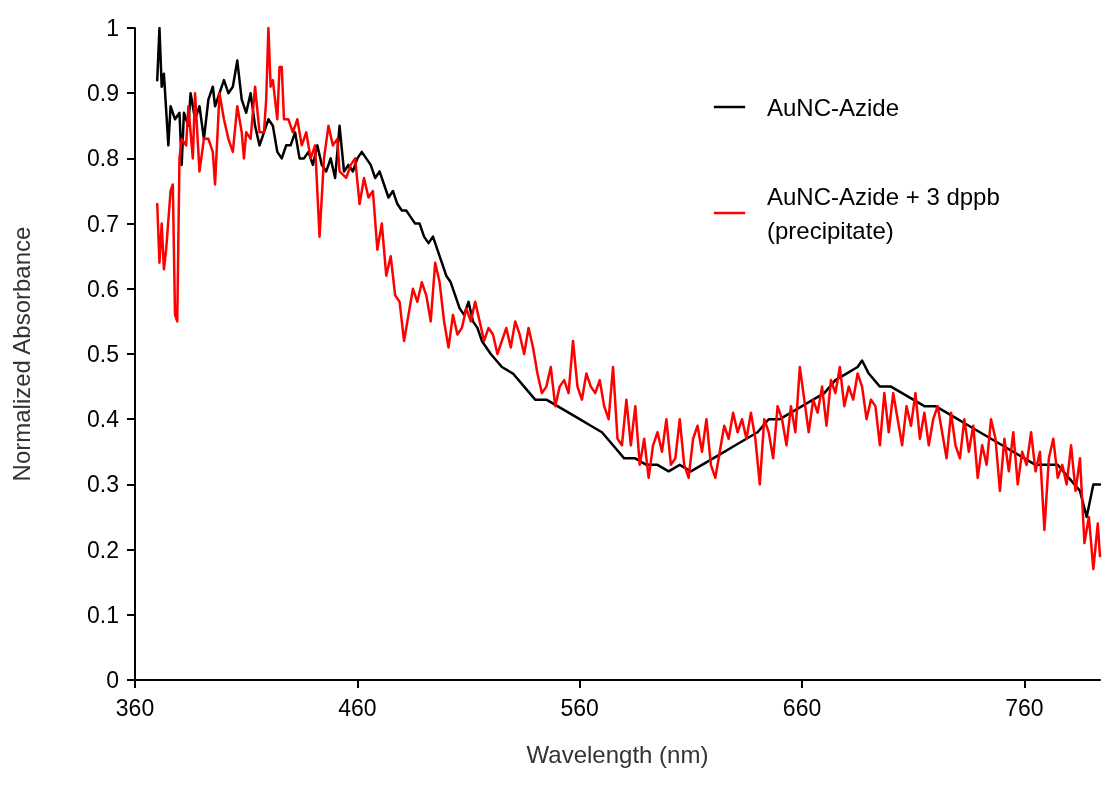  Describe the element at coordinates (103, 484) in the screenshot. I see `y-tick-label: 0.3` at that location.